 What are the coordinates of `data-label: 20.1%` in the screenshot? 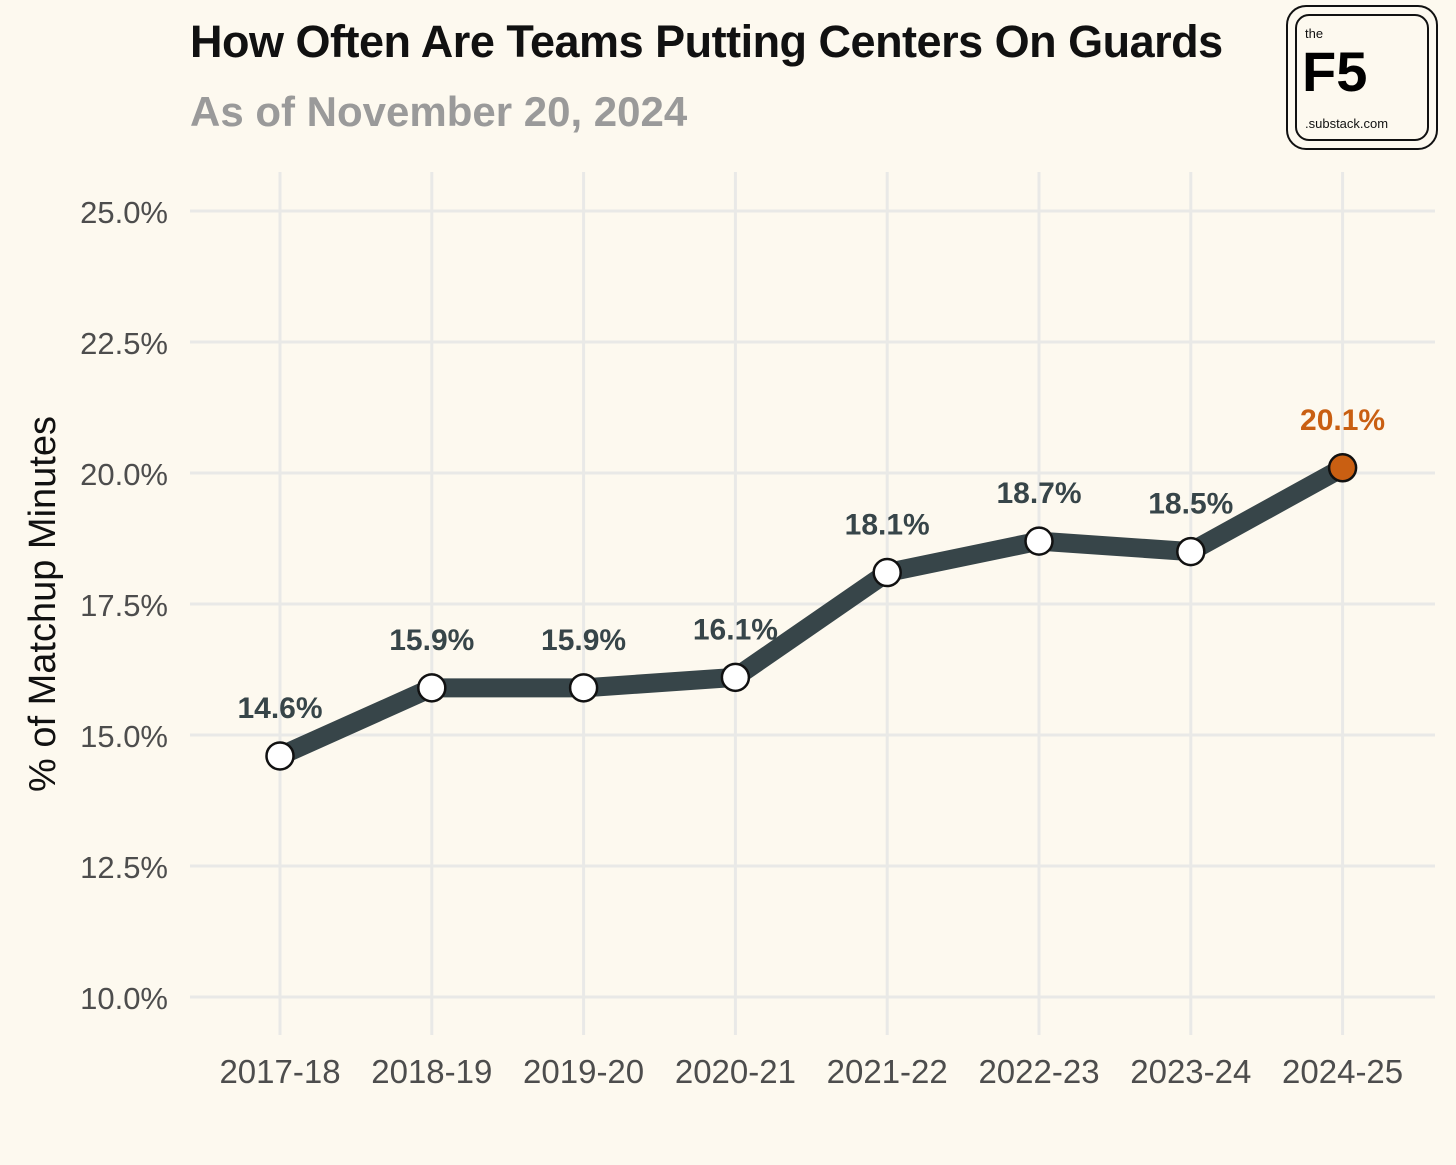 It's located at (1342, 420).